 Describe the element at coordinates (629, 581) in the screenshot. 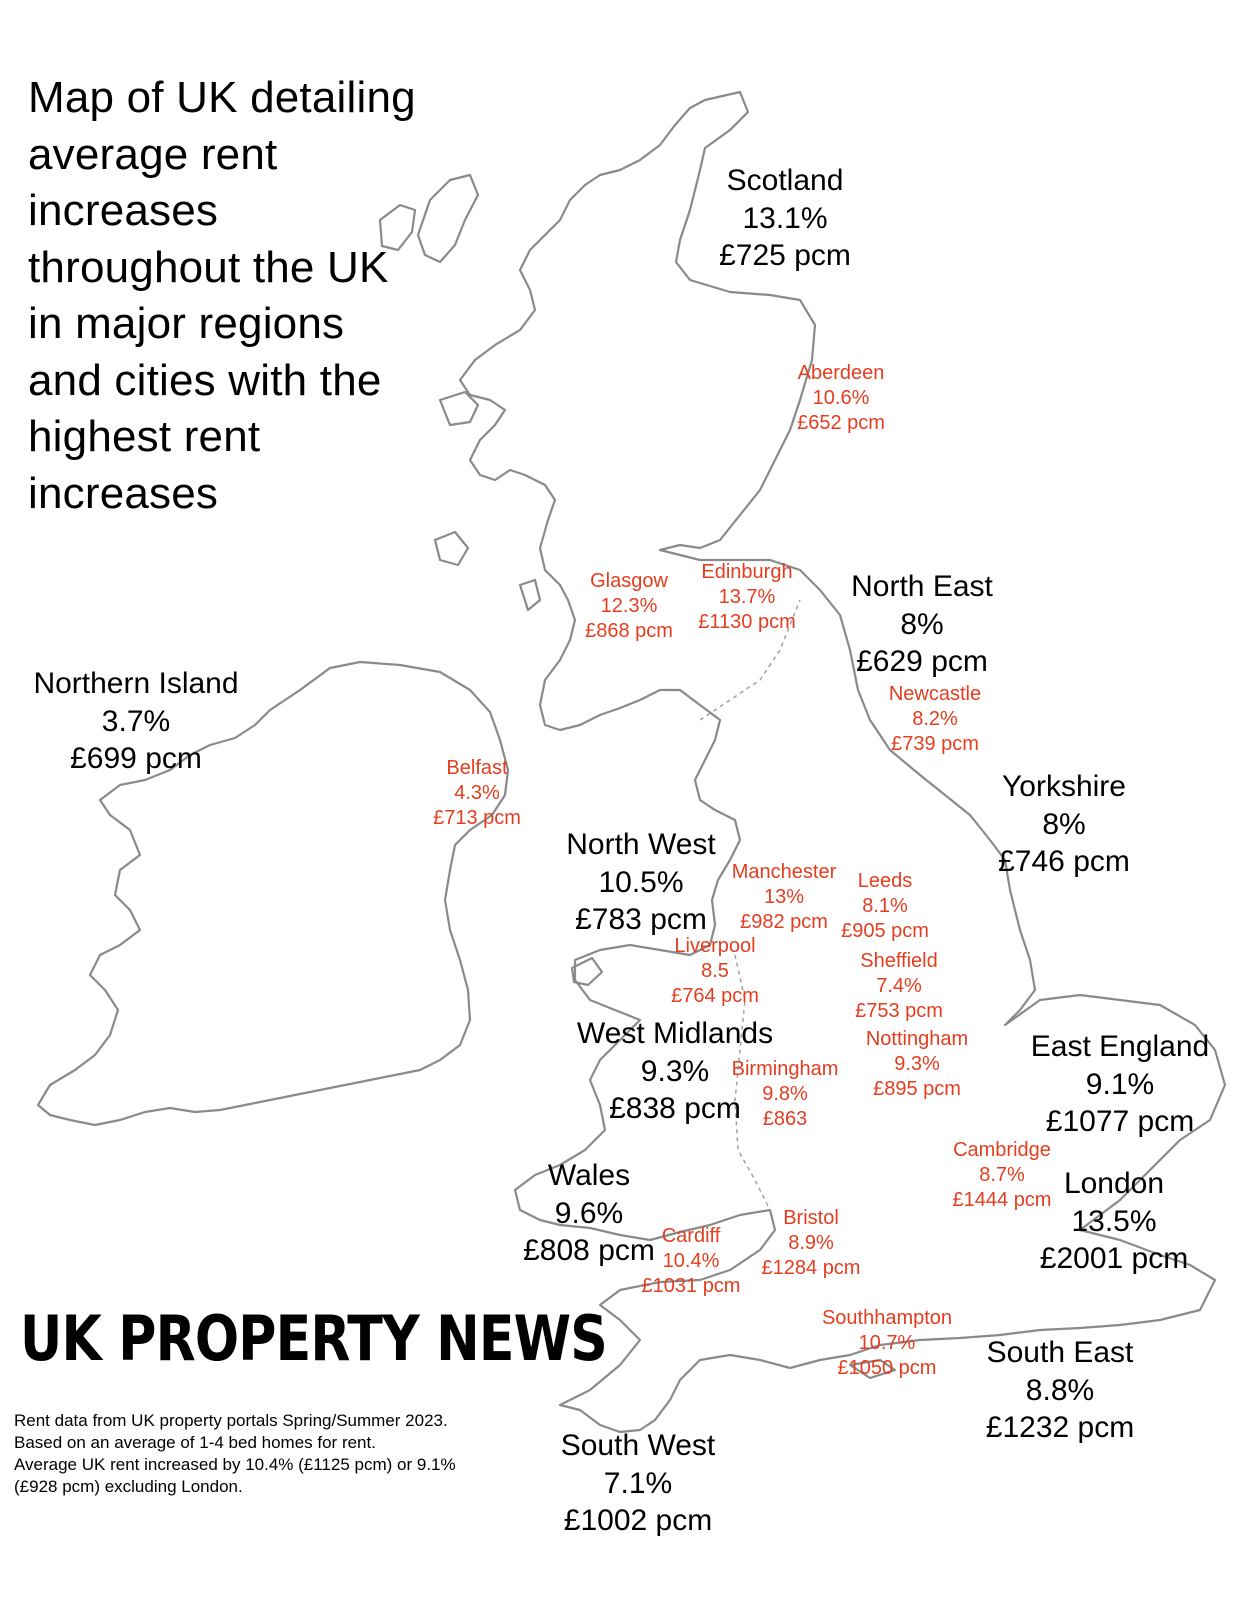

I see `city-name: Glasgow` at that location.